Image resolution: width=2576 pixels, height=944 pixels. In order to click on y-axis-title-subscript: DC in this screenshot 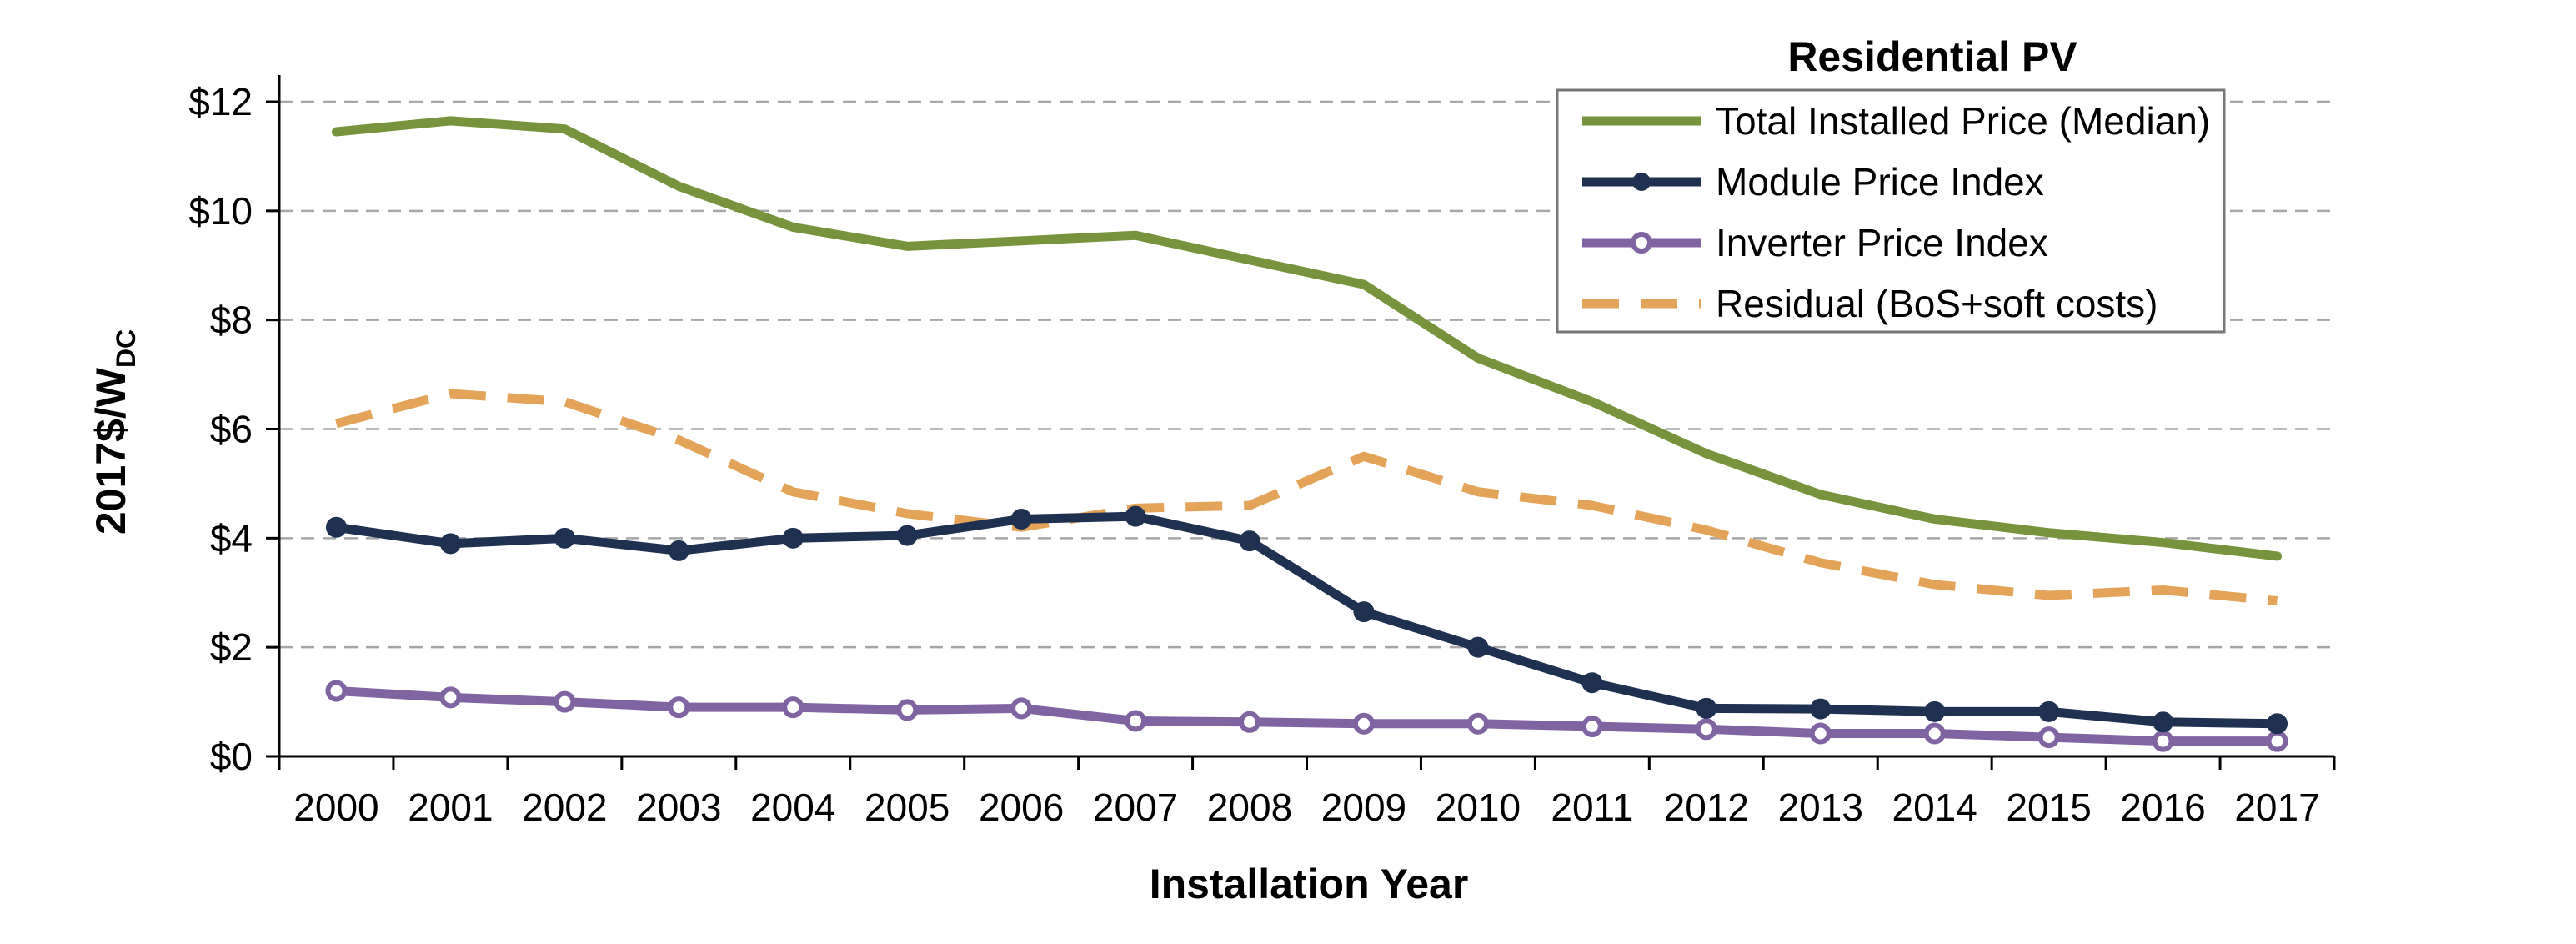, I will do `click(126, 348)`.